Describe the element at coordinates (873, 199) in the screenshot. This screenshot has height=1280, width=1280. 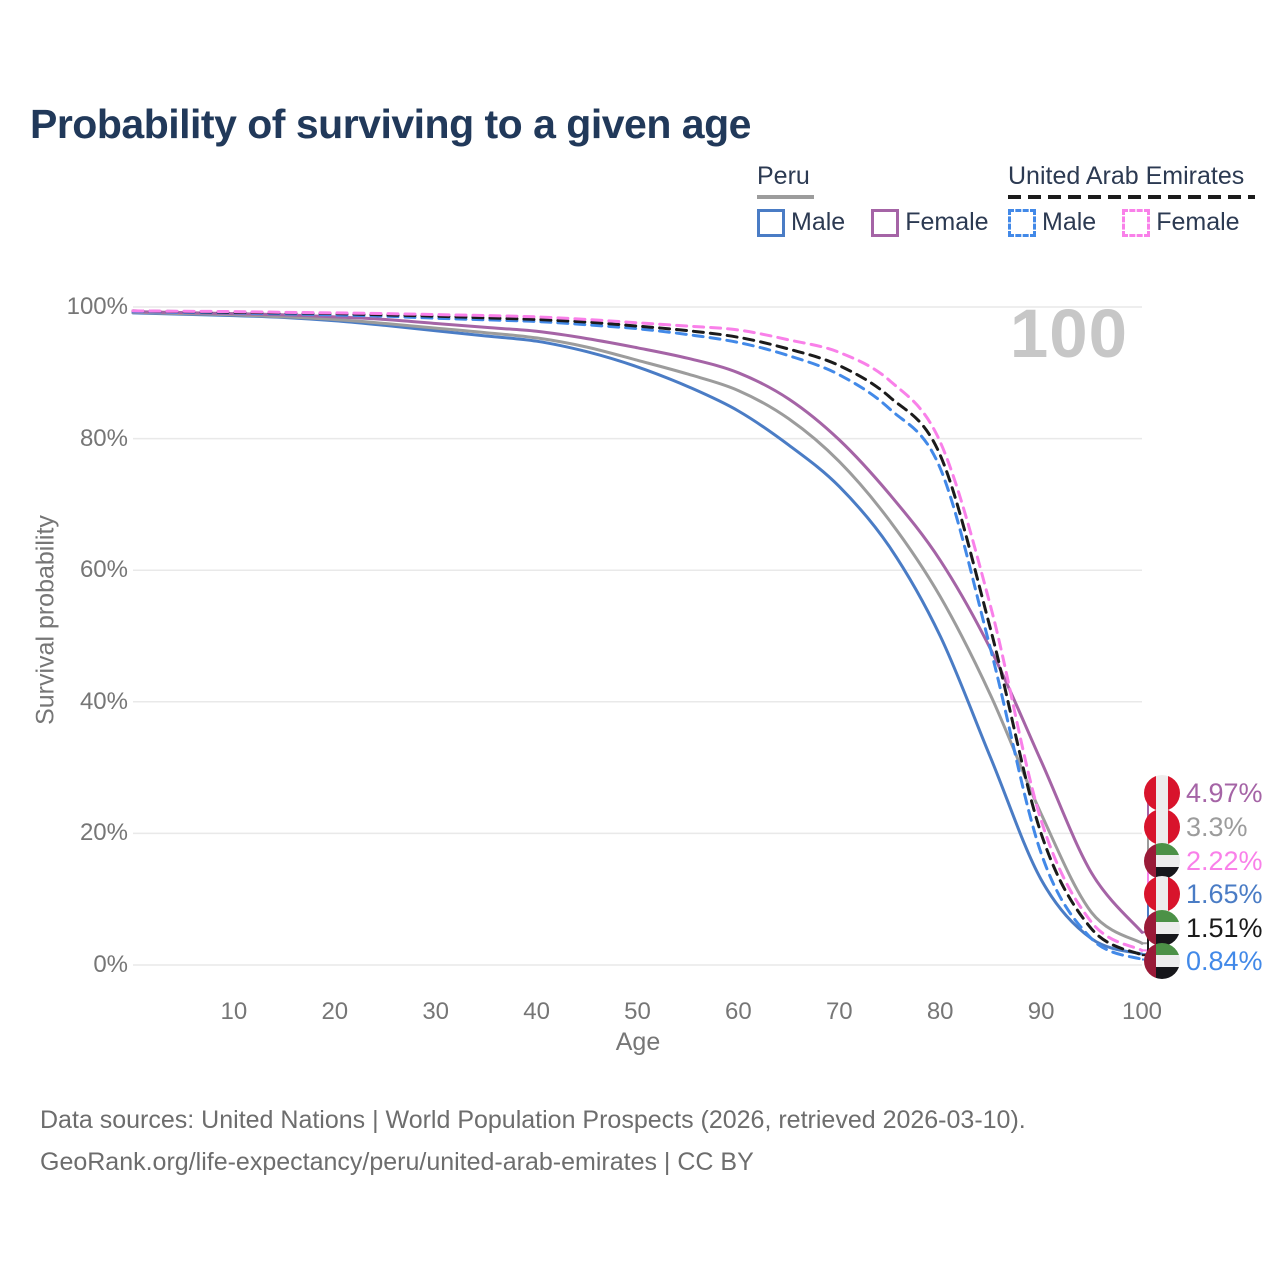
I see `legend-group-peru: Peru Male Female` at that location.